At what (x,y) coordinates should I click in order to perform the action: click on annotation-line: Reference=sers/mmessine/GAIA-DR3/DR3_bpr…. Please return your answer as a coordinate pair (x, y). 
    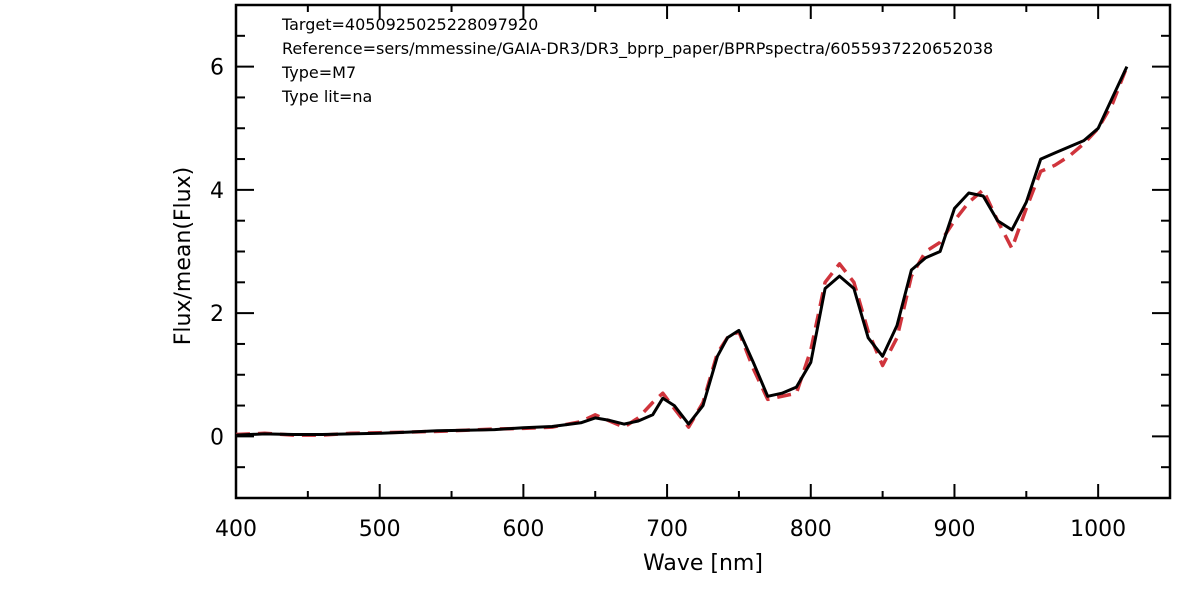
    Looking at the image, I should click on (637, 49).